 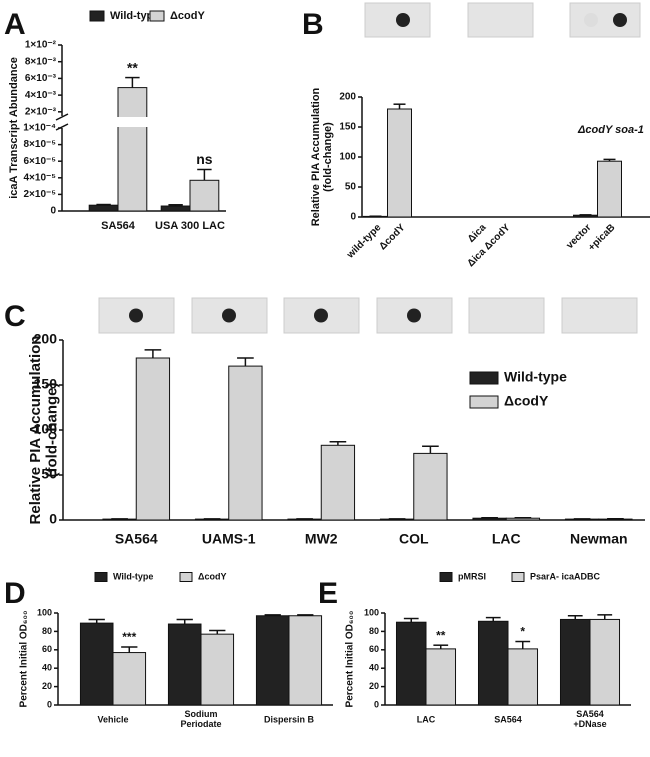 I want to click on y-axis-label: icaA Transcript Abundance, so click(x=14, y=128).